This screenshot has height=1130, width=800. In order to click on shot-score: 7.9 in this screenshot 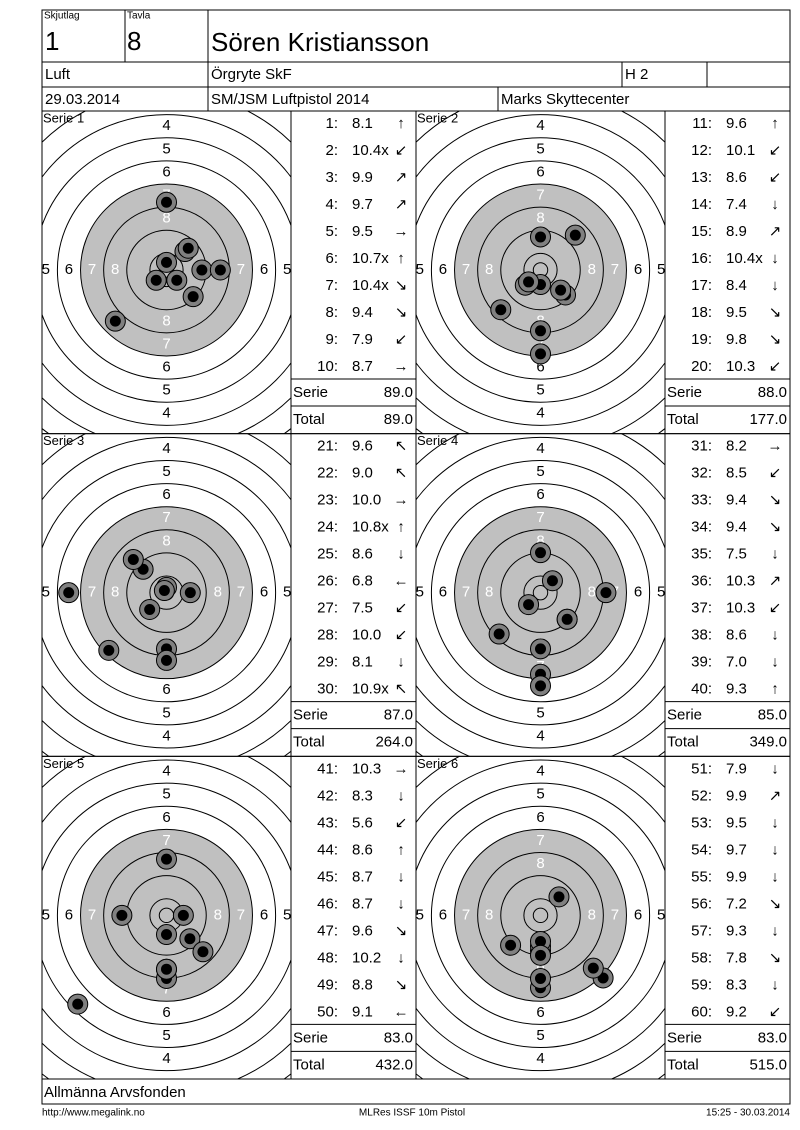, I will do `click(736, 768)`.